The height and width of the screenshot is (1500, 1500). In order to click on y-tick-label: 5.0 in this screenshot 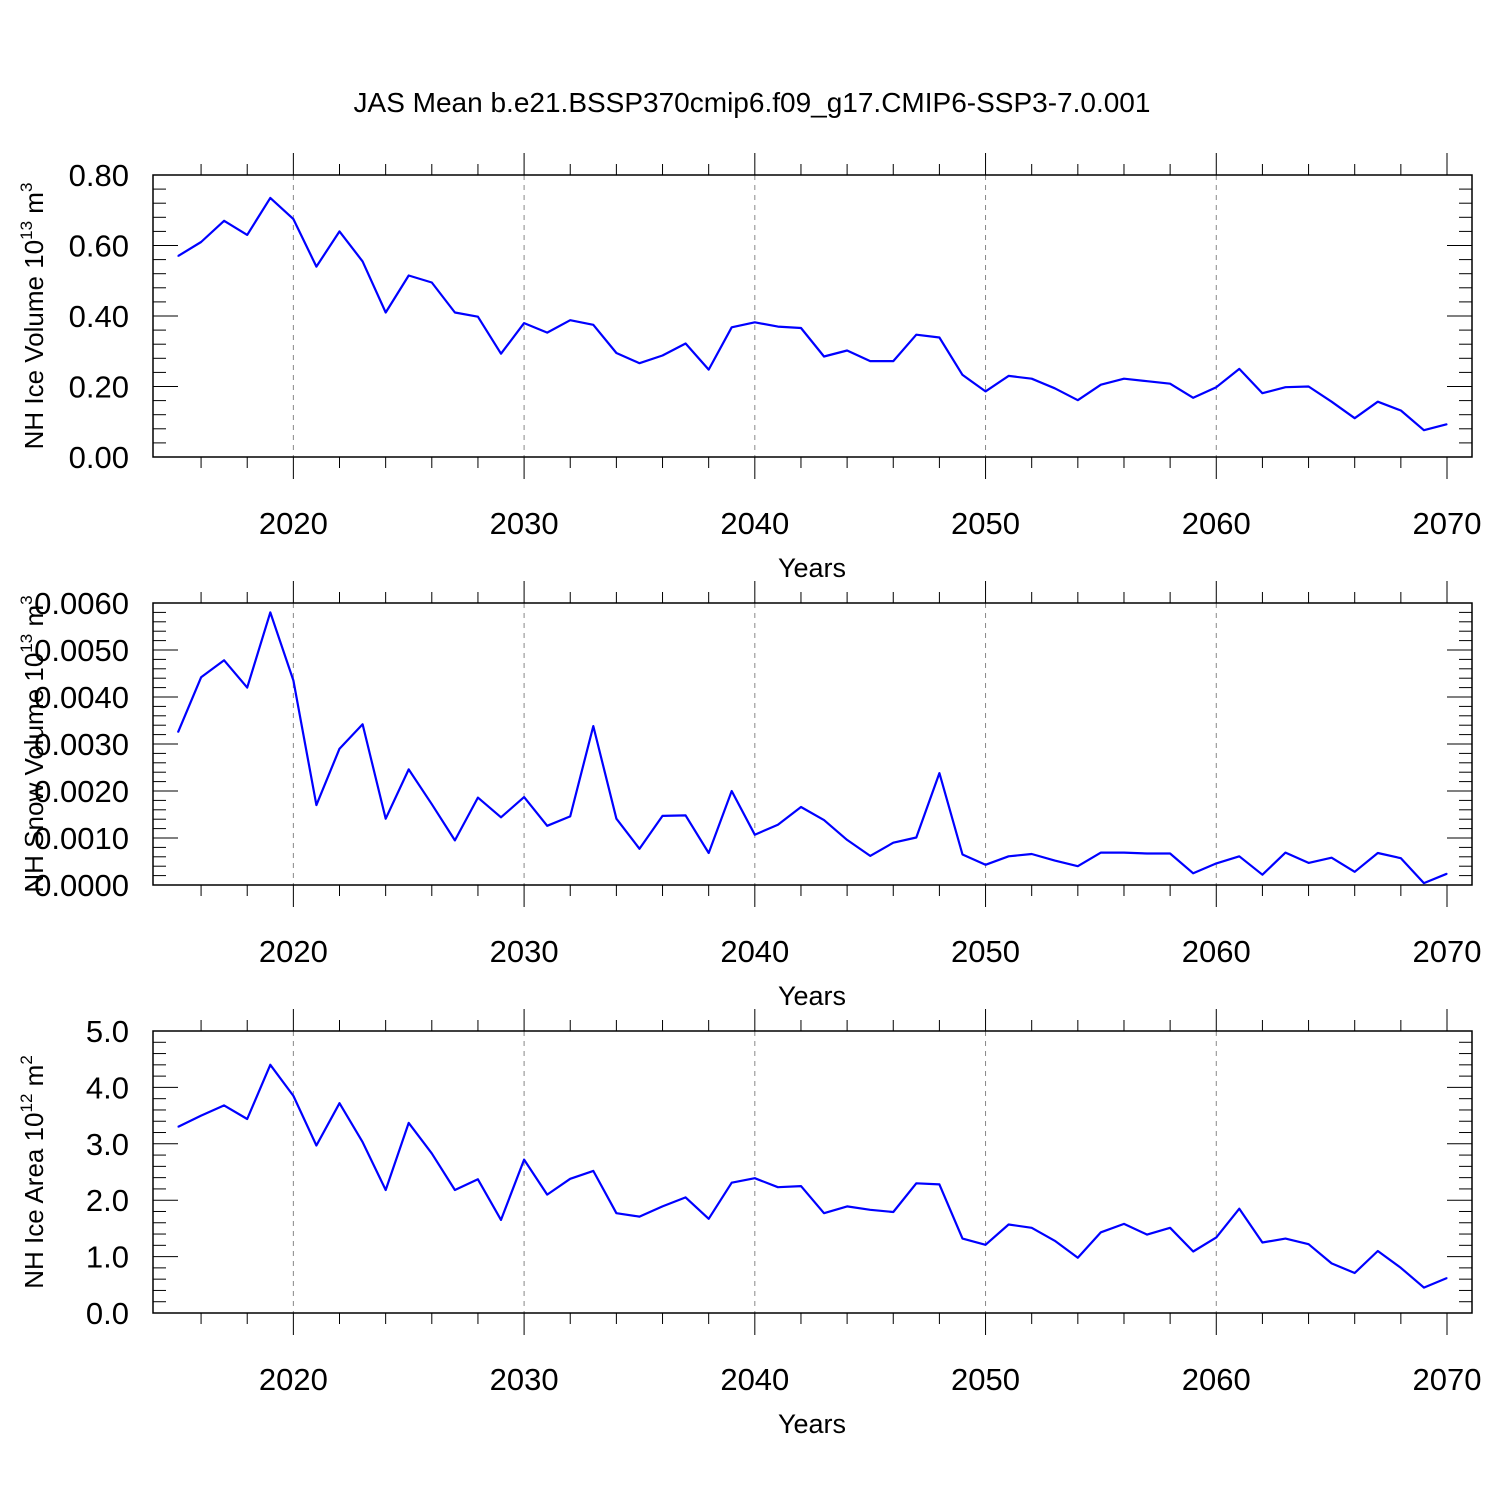, I will do `click(107, 1031)`.